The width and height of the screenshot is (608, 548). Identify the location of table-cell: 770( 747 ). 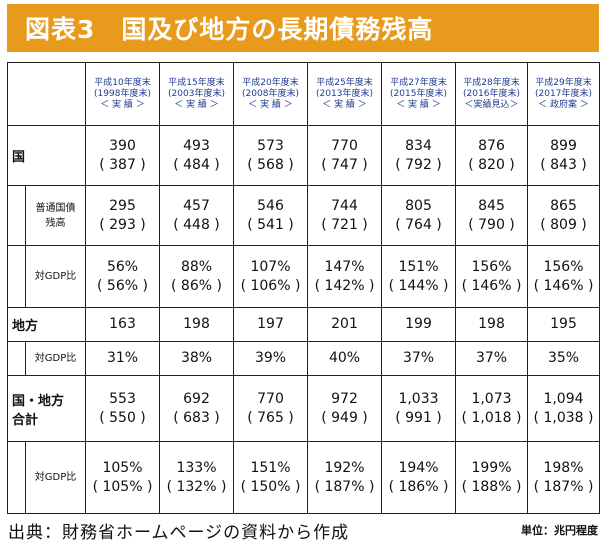
(344, 155).